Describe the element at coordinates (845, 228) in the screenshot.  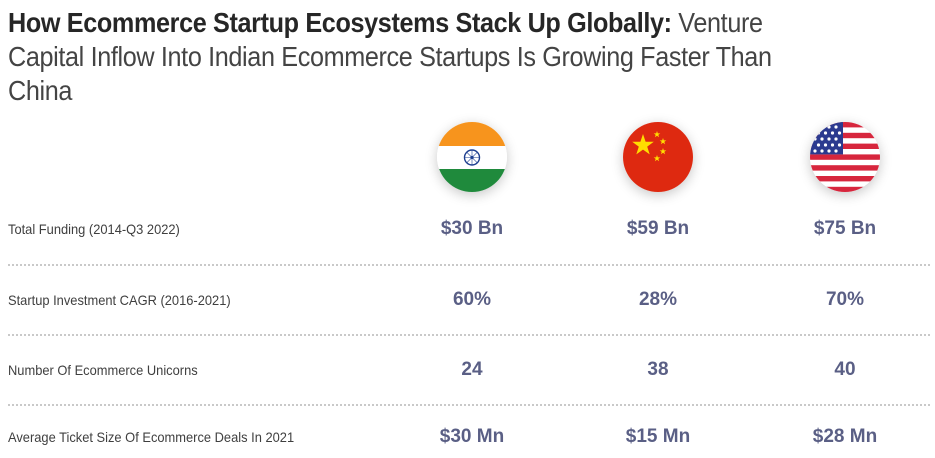
I see `value-usa-total-funding: $75 Bn` at that location.